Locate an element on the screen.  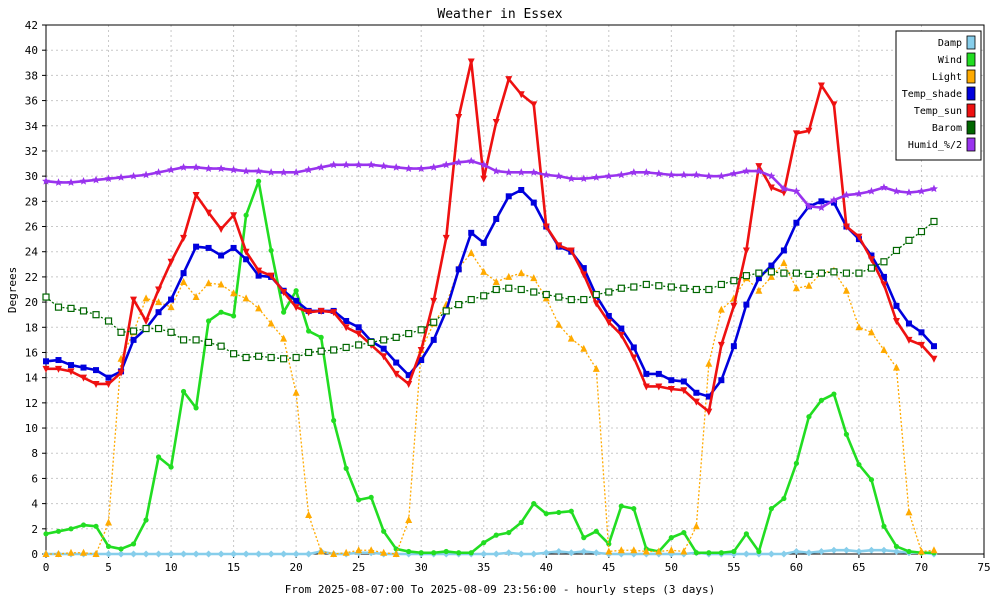
x-tick-label: 30 is located at coordinates (421, 567).